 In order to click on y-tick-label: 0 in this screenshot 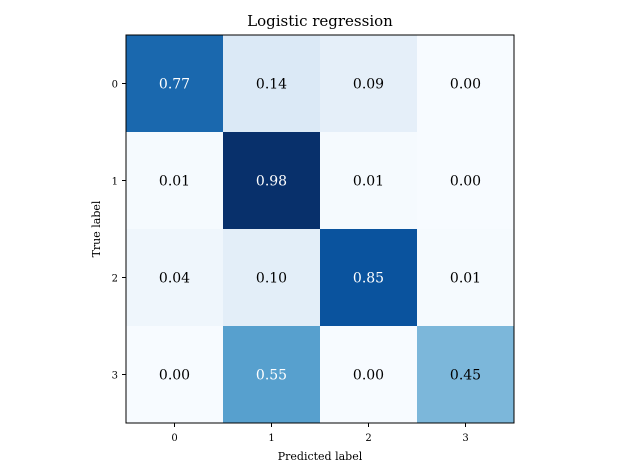, I will do `click(115, 85)`.